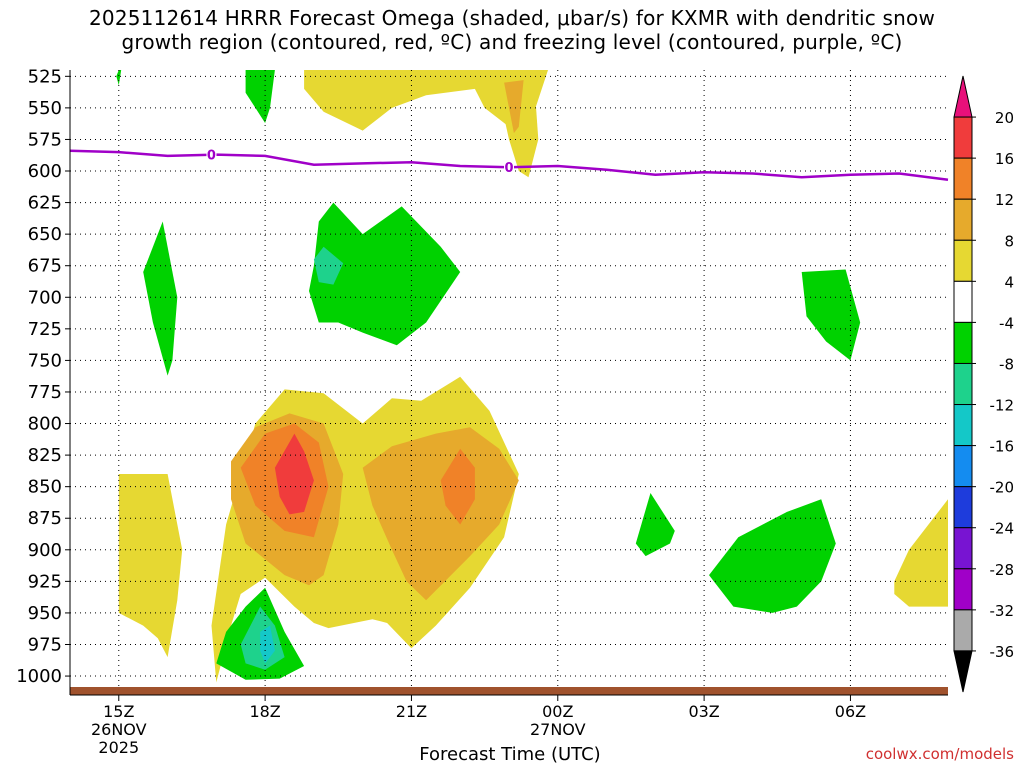  What do you see at coordinates (45, 518) in the screenshot?
I see `y-tick-label-875: 875` at bounding box center [45, 518].